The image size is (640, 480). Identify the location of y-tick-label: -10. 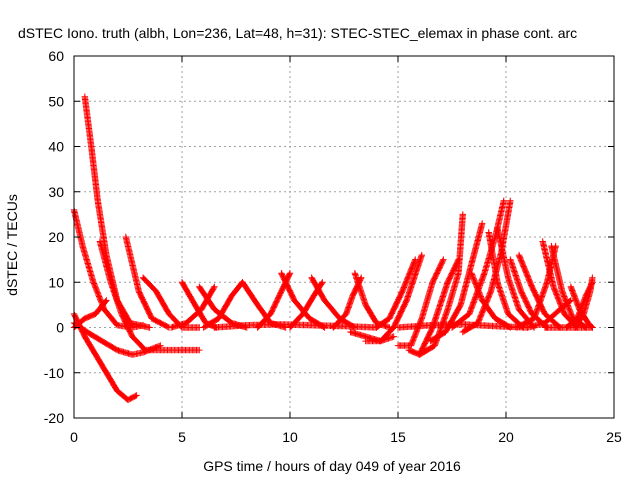
(54, 373).